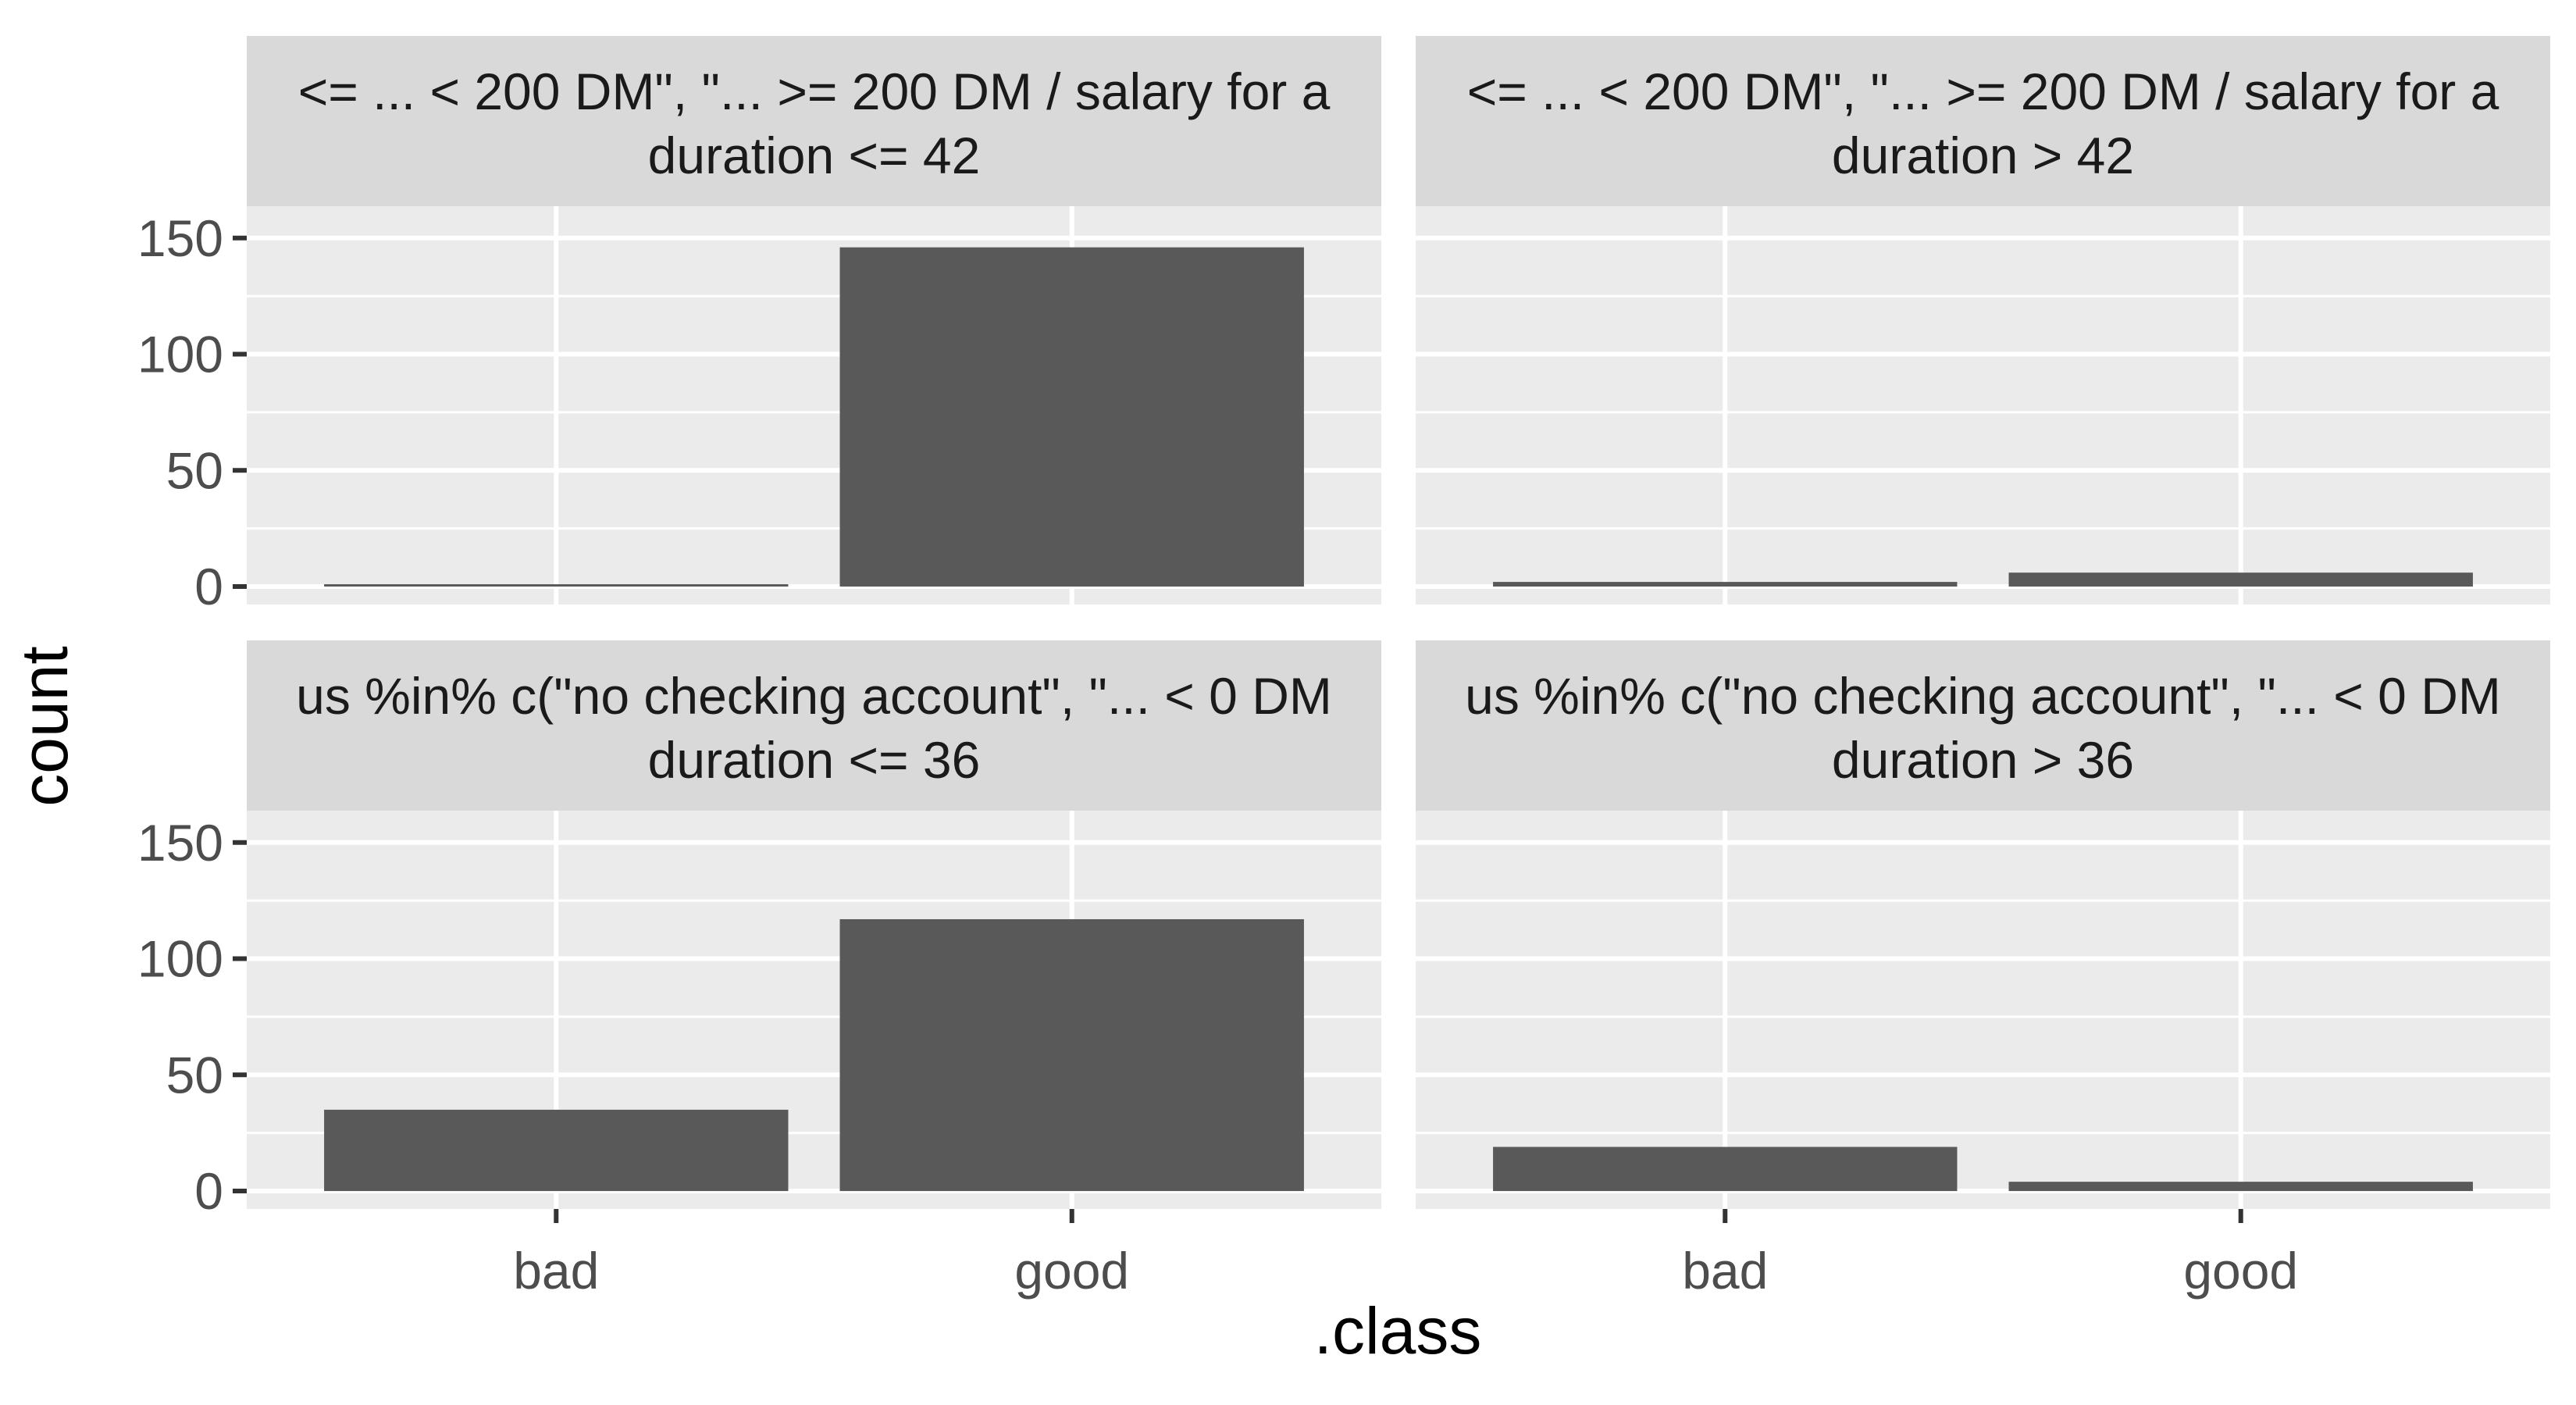 This screenshot has height=1405, width=2576. Describe the element at coordinates (814, 760) in the screenshot. I see `strip-label-line2: duration <= 36` at that location.